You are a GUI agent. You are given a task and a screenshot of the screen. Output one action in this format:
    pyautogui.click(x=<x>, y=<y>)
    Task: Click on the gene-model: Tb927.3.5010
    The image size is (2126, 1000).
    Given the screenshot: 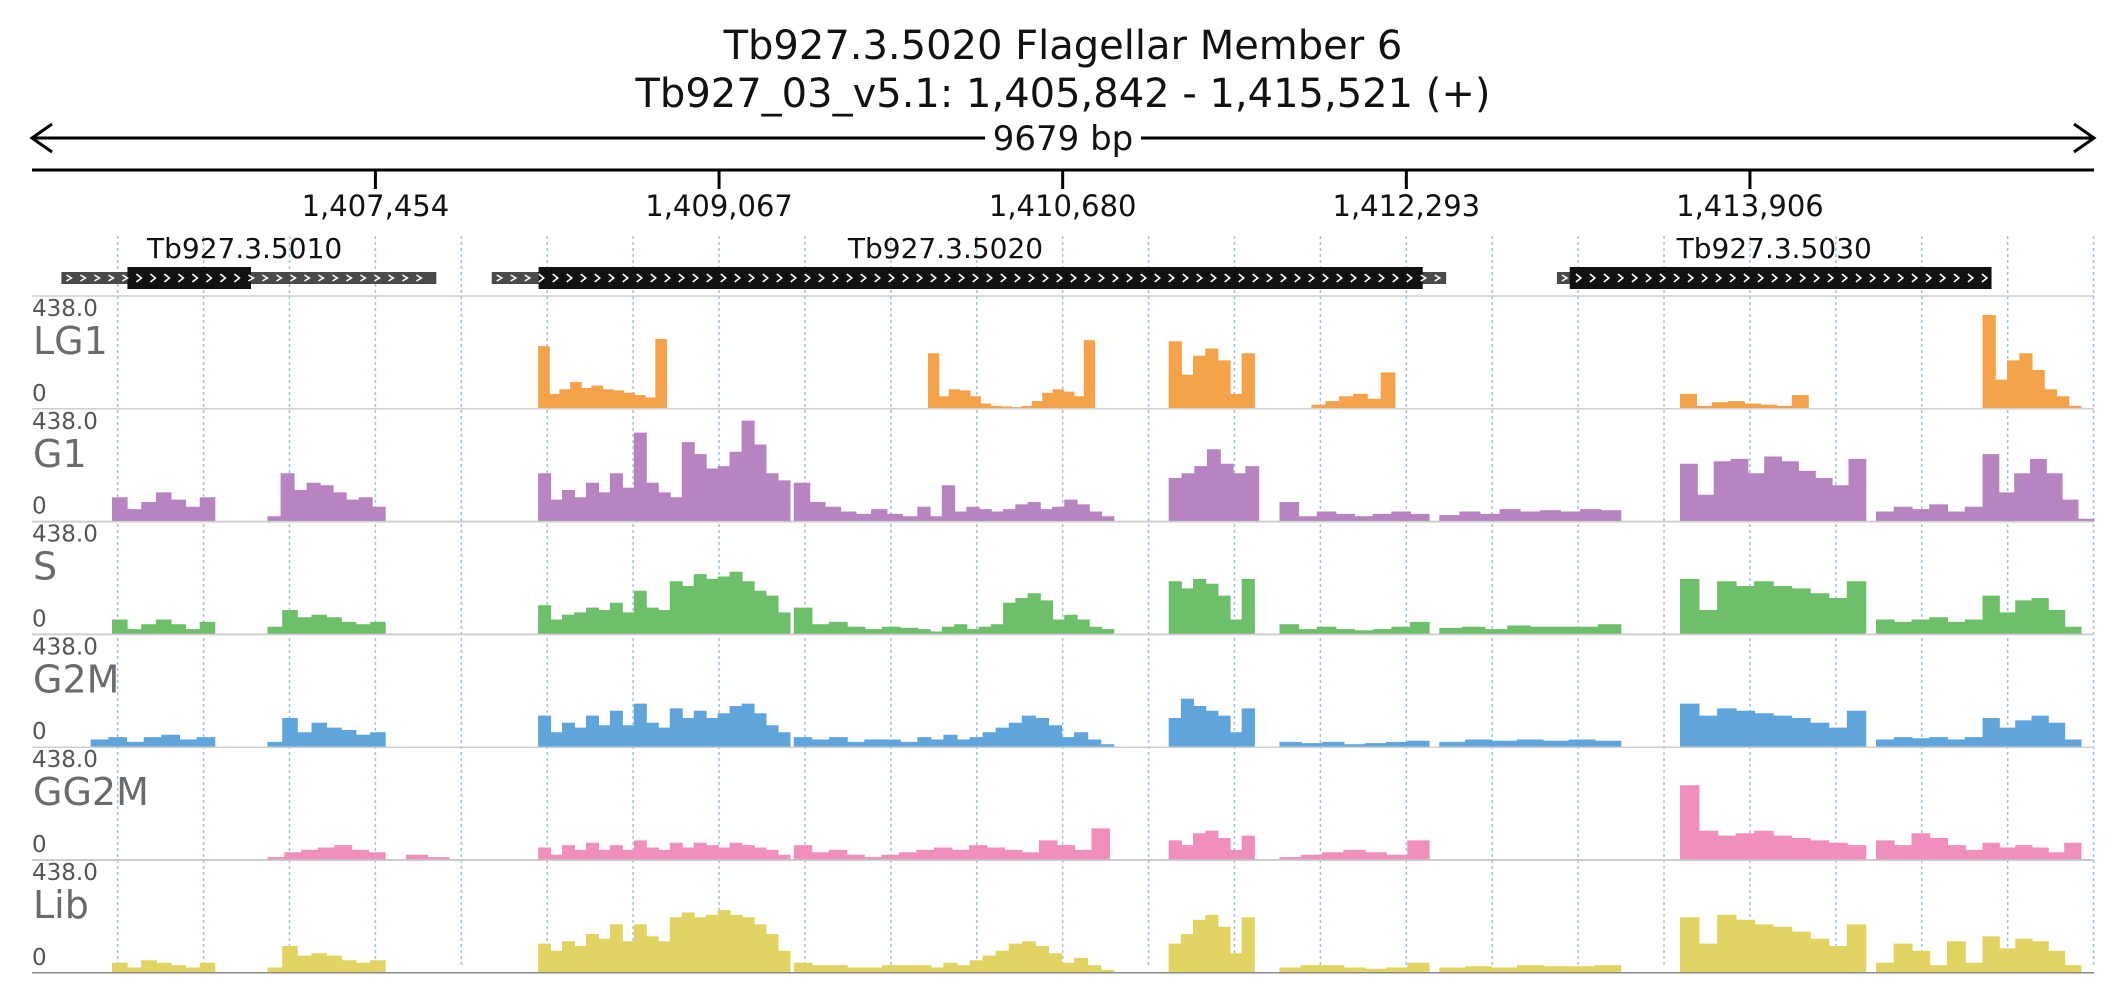 What is the action you would take?
    pyautogui.click(x=249, y=260)
    